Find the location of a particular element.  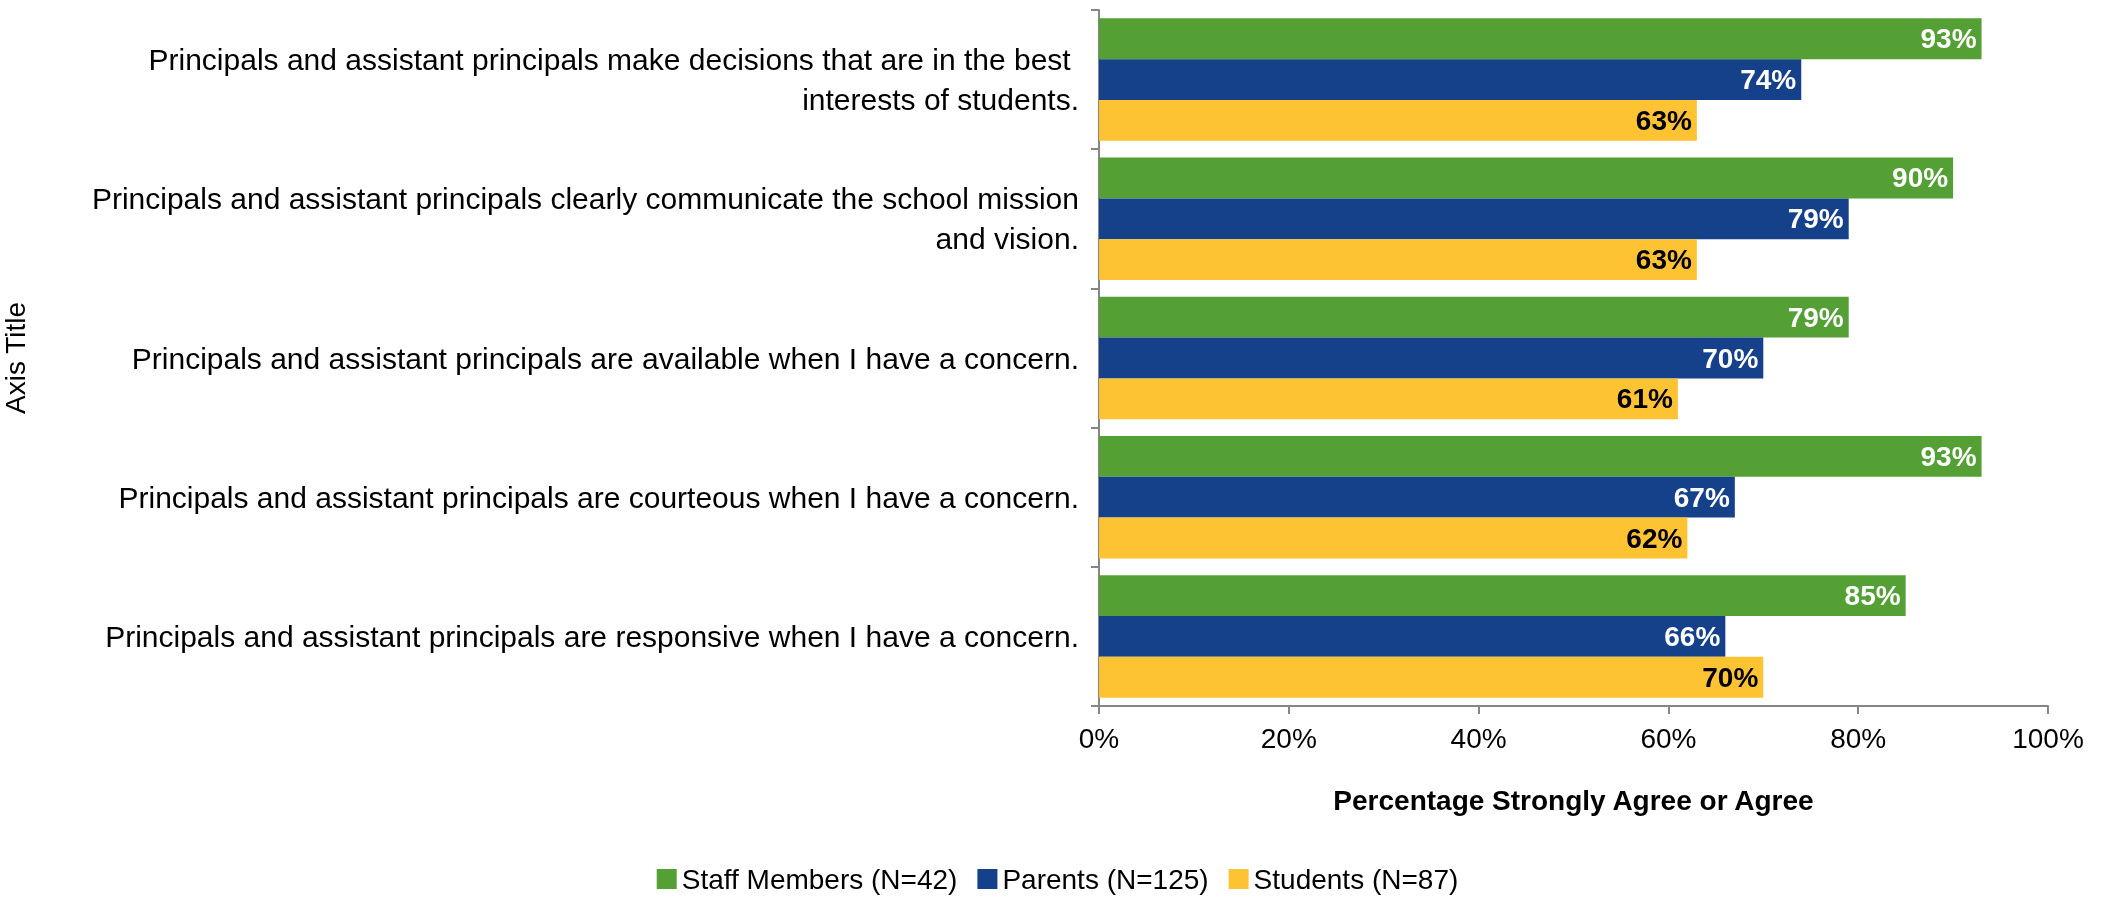

data-label: 66% is located at coordinates (1692, 636).